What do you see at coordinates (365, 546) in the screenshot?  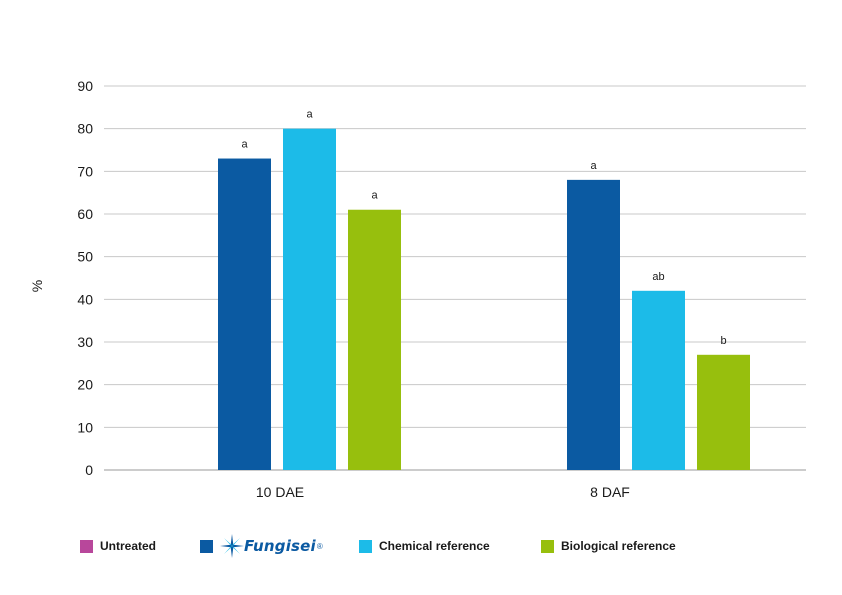 I see `legend-swatch-chemical-reference` at bounding box center [365, 546].